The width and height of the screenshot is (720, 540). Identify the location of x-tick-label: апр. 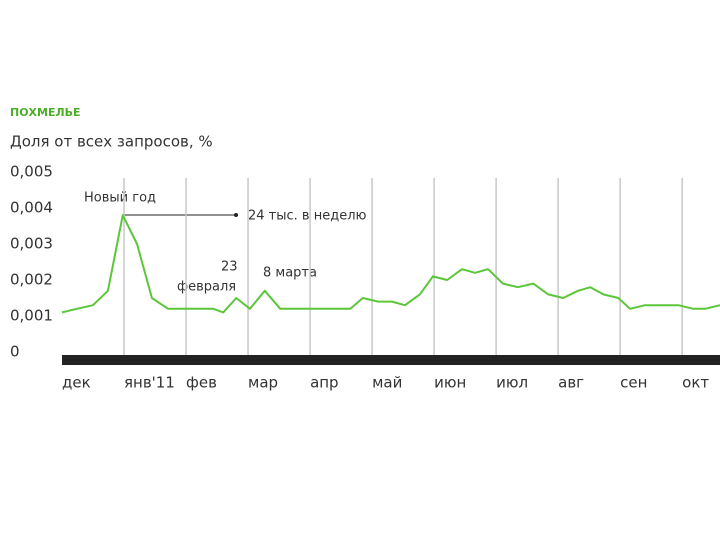
(324, 383).